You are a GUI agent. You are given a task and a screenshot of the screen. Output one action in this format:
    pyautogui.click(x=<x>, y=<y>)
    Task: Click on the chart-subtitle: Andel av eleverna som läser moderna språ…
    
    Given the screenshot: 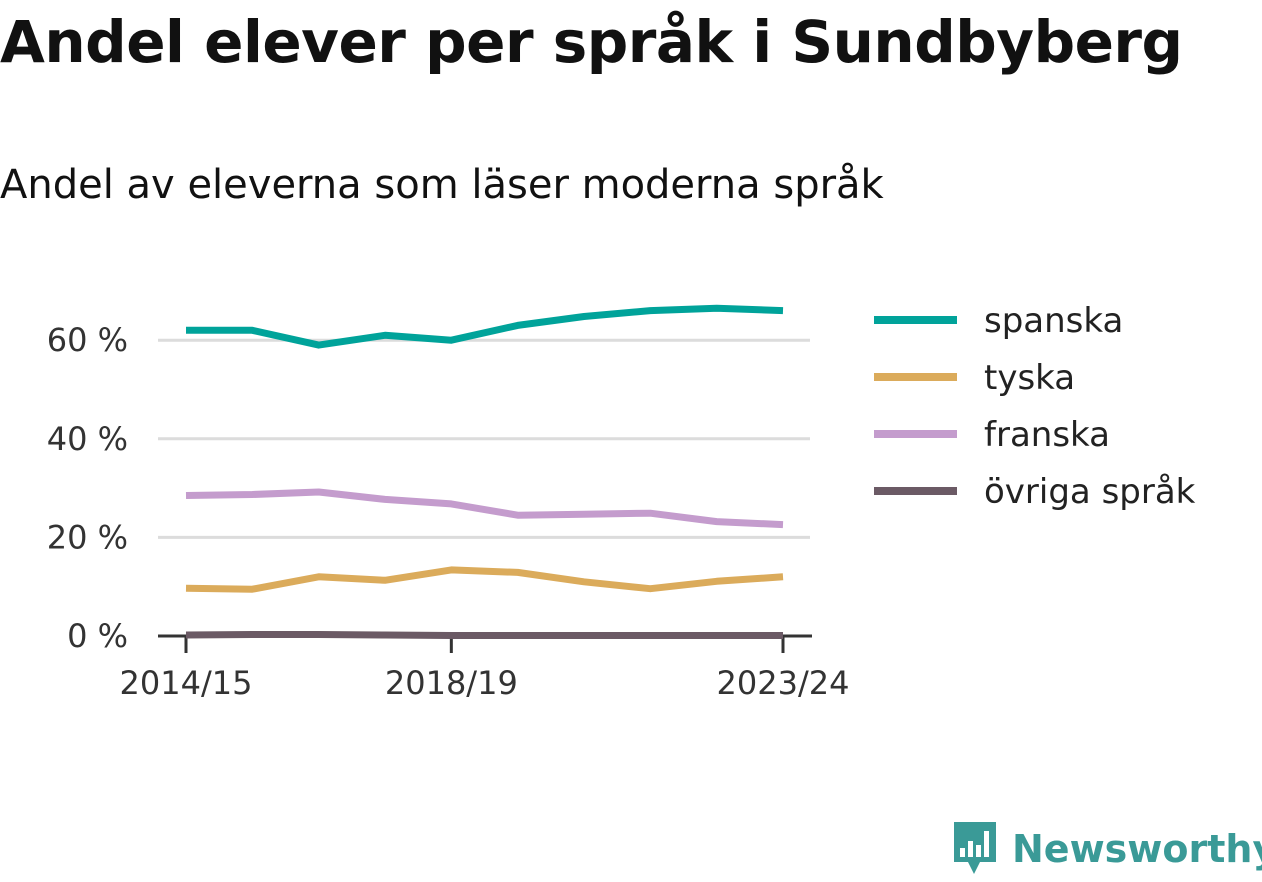 What is the action you would take?
    pyautogui.click(x=442, y=185)
    